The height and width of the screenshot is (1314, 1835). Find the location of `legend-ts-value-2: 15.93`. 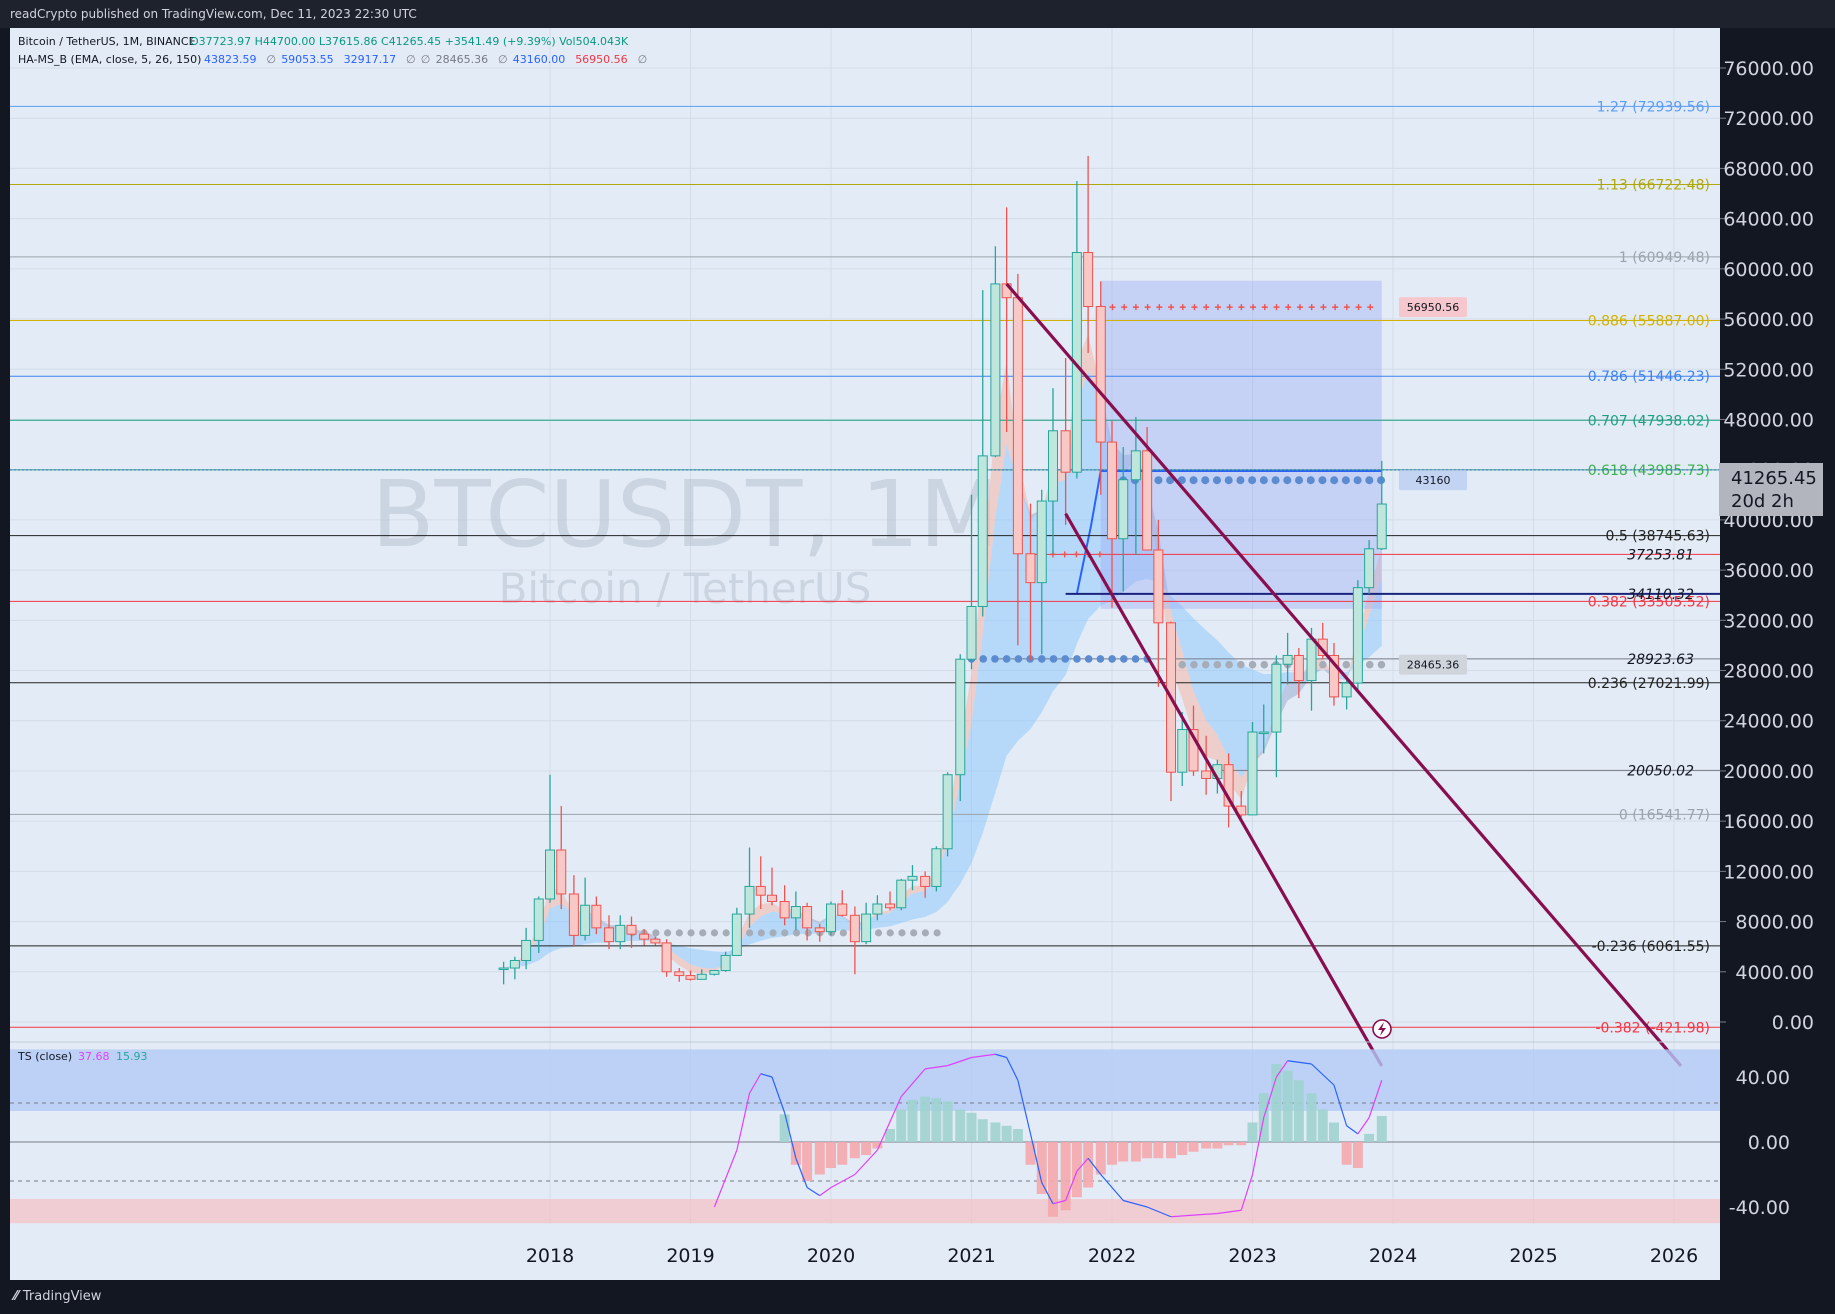

legend-ts-value-2: 15.93 is located at coordinates (132, 1056).